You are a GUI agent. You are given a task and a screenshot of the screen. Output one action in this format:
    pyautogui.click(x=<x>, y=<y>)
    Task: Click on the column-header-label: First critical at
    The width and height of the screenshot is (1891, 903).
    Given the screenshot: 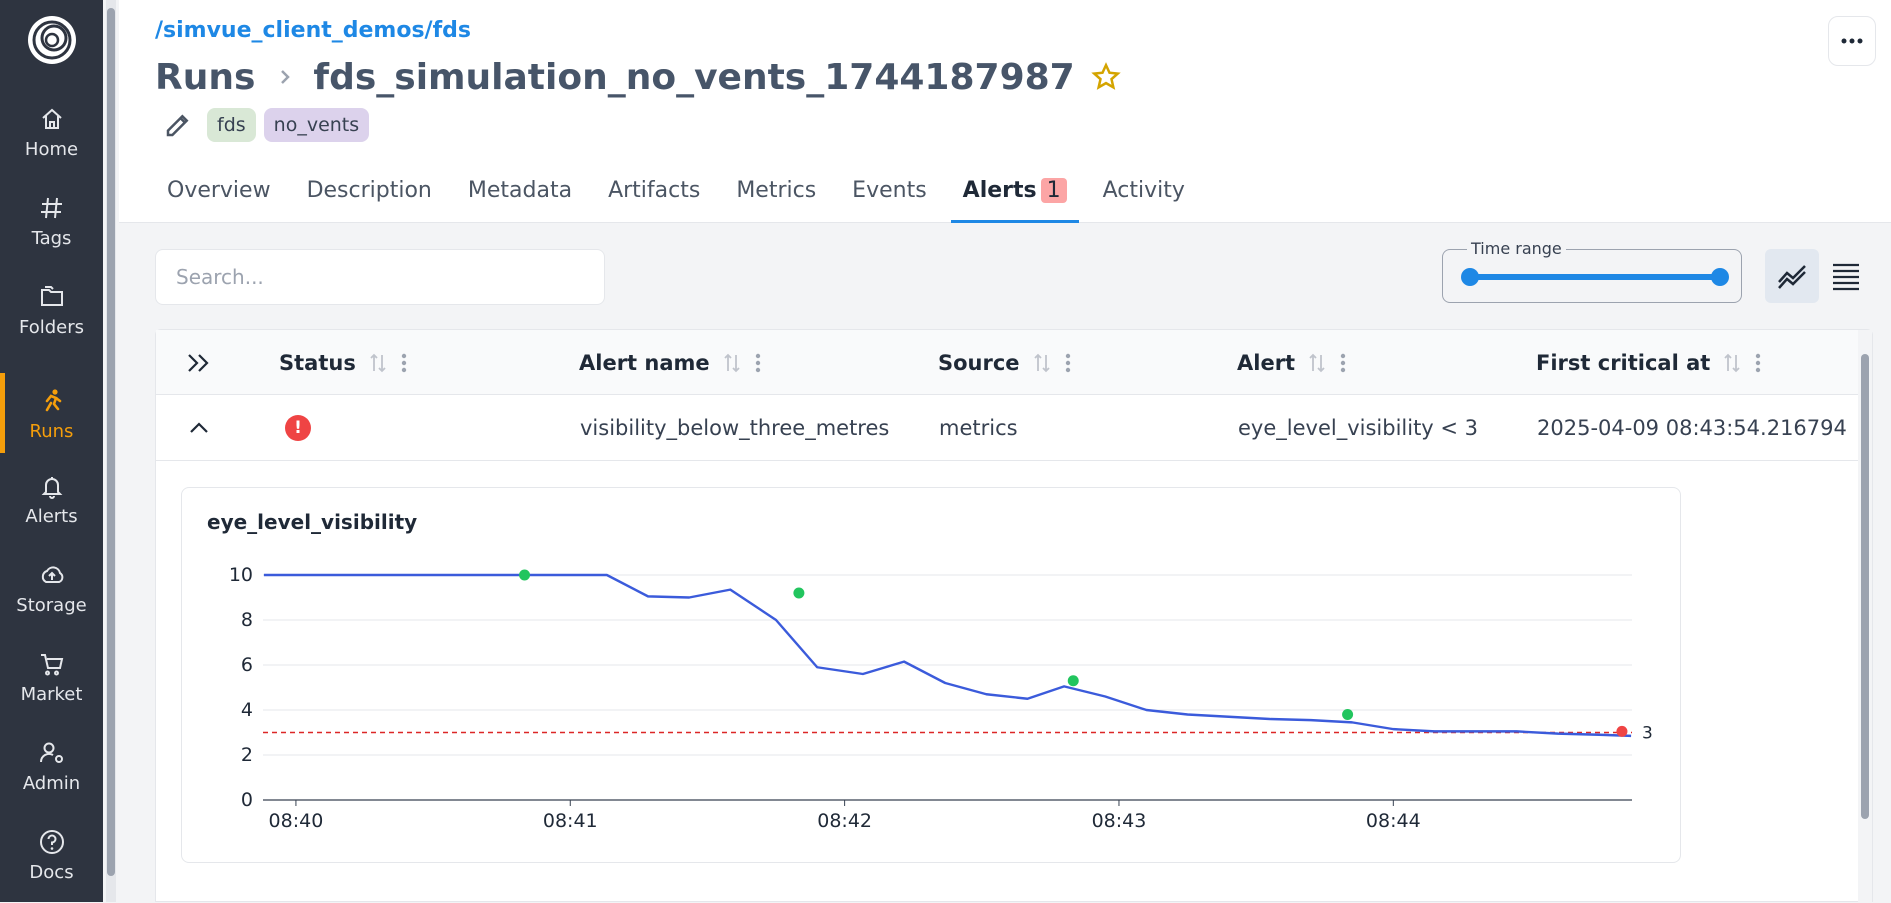 What is the action you would take?
    pyautogui.click(x=1623, y=362)
    